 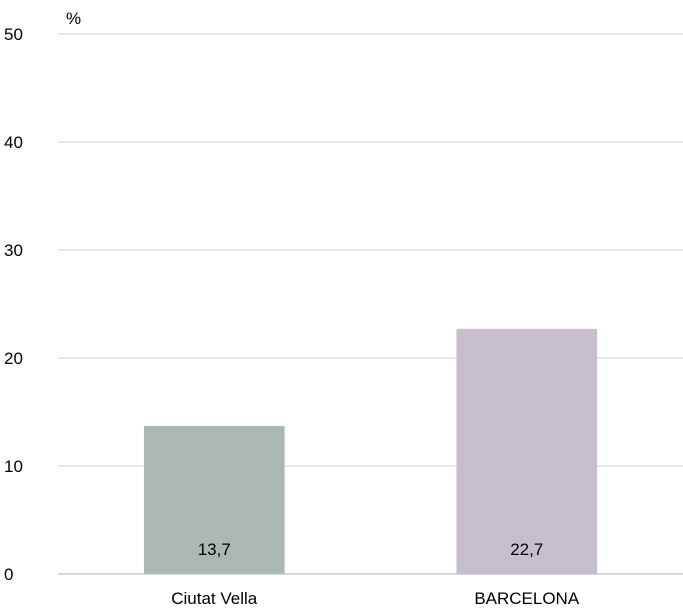 I want to click on x-tick-label: Ciutat Vella, so click(x=214, y=598).